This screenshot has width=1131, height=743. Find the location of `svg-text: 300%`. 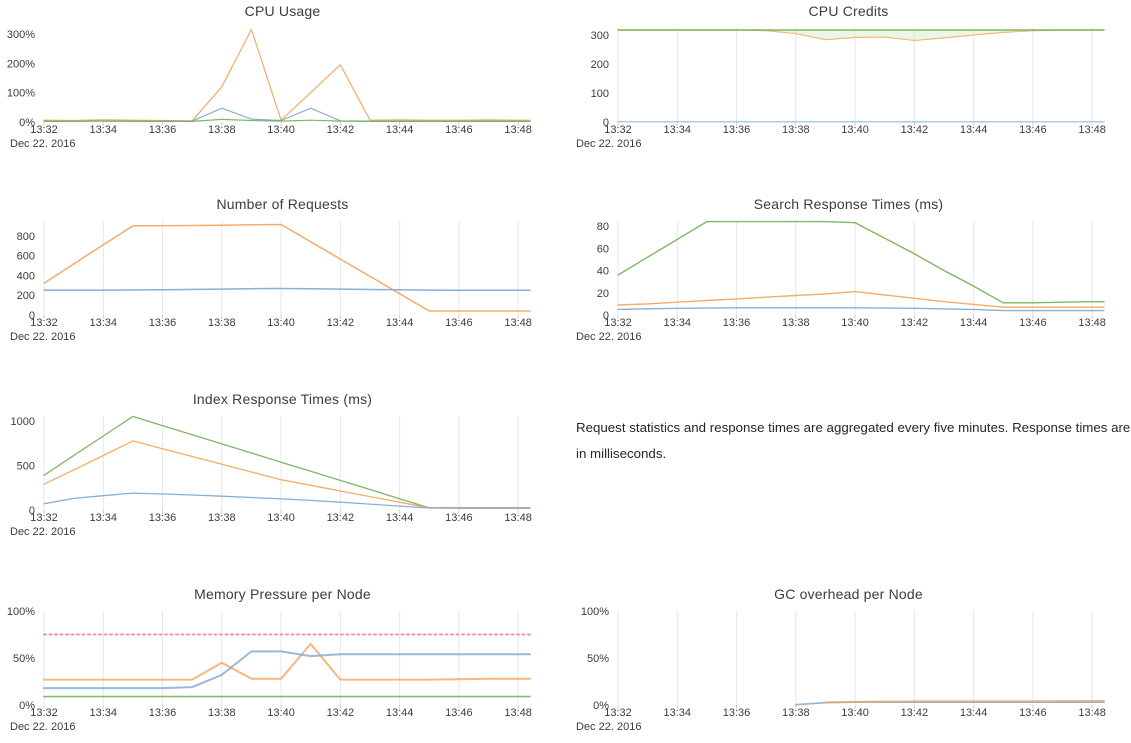

svg-text: 300% is located at coordinates (21, 35).